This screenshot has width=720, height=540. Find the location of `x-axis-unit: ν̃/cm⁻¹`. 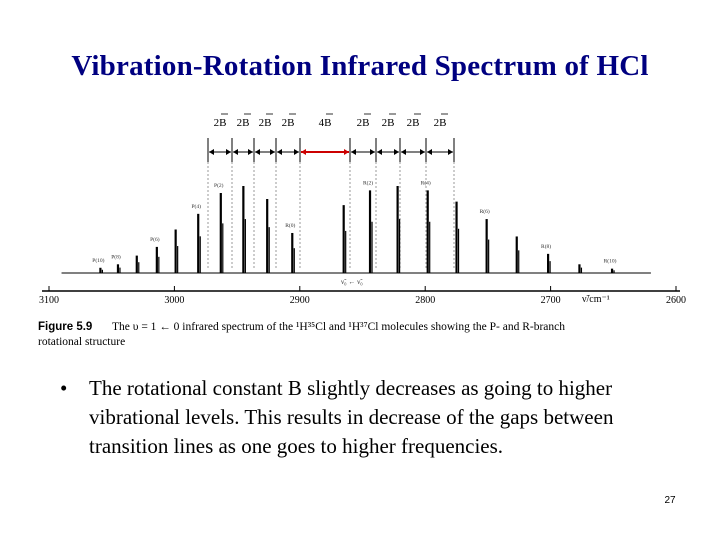

x-axis-unit: ν̃/cm⁻¹ is located at coordinates (596, 299).